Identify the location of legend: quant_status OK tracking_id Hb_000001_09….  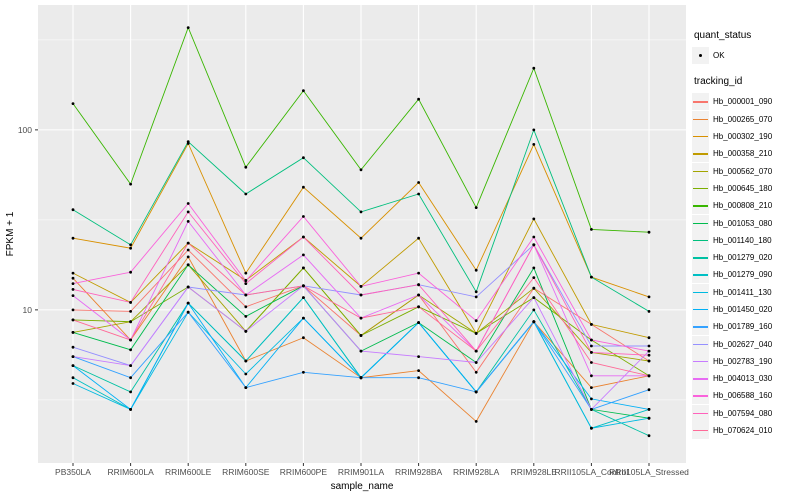
(746, 240).